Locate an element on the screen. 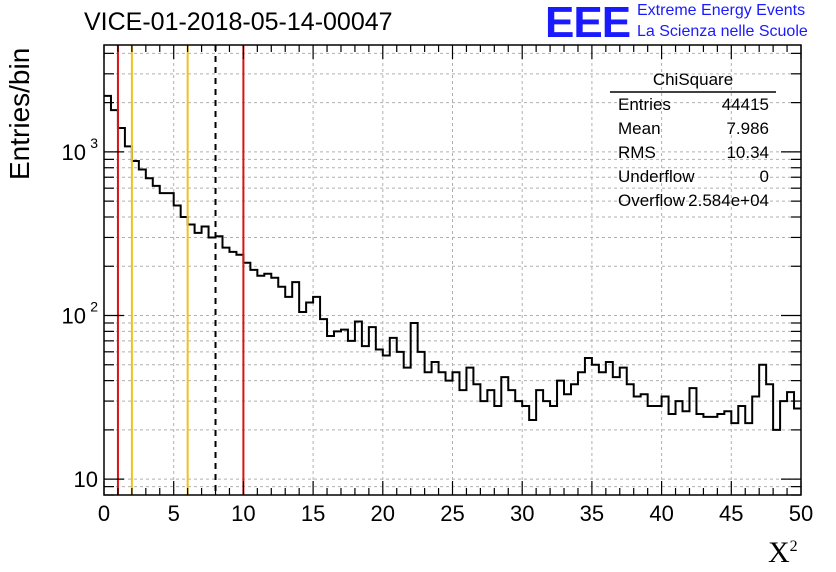 The image size is (836, 572). x-tick-label: 45 is located at coordinates (731, 513).